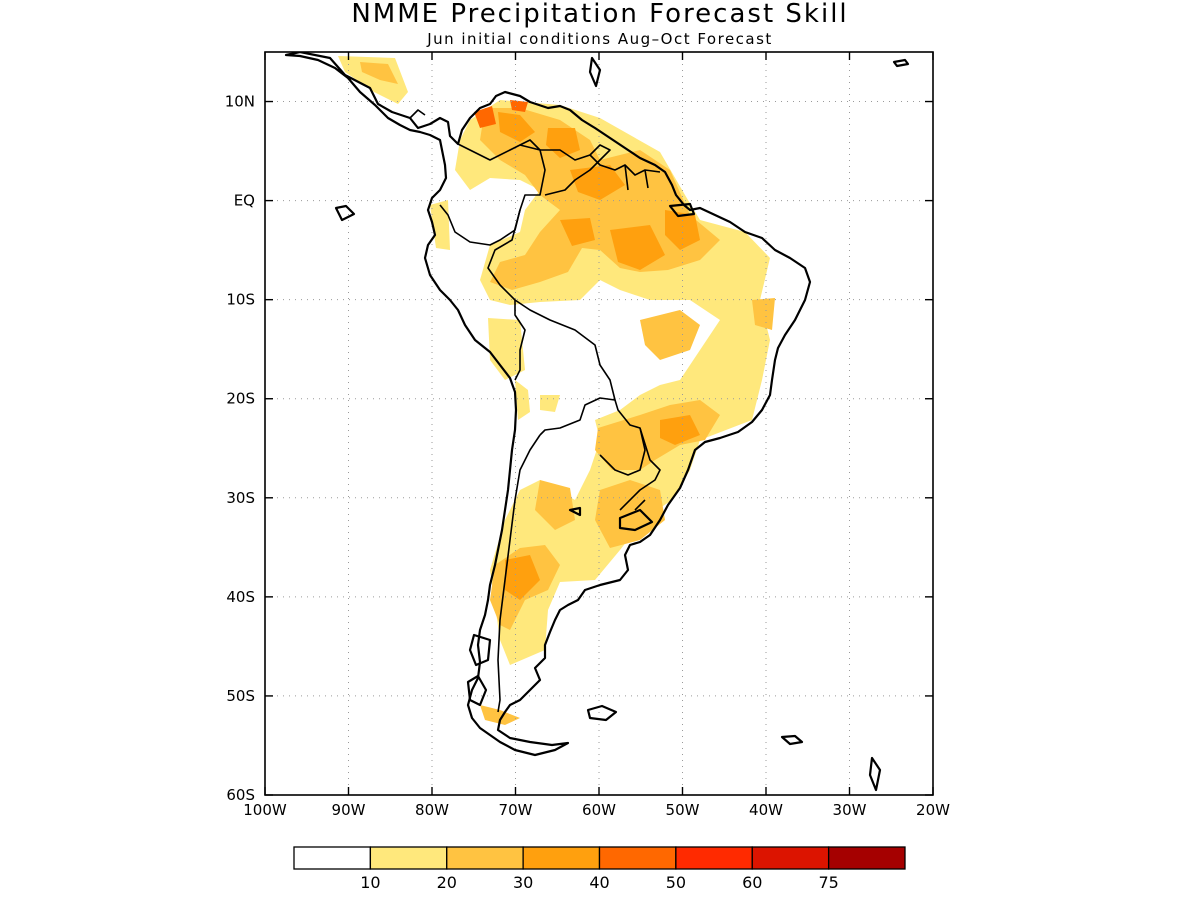 The image size is (1200, 900). What do you see at coordinates (599, 882) in the screenshot?
I see `colorbar-label: 40` at bounding box center [599, 882].